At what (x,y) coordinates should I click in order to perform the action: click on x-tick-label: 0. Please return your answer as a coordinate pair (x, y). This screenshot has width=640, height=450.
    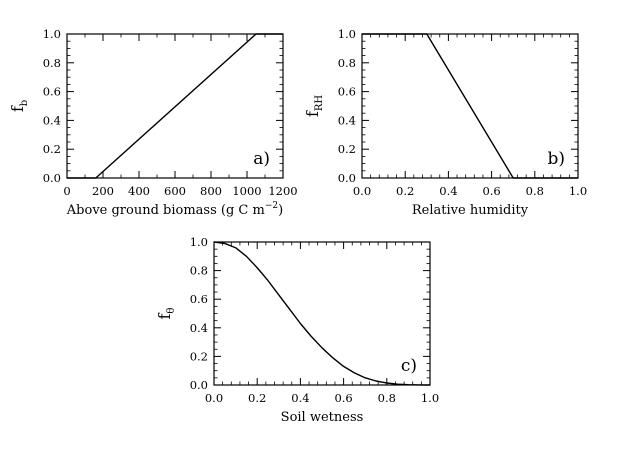
    Looking at the image, I should click on (66, 191).